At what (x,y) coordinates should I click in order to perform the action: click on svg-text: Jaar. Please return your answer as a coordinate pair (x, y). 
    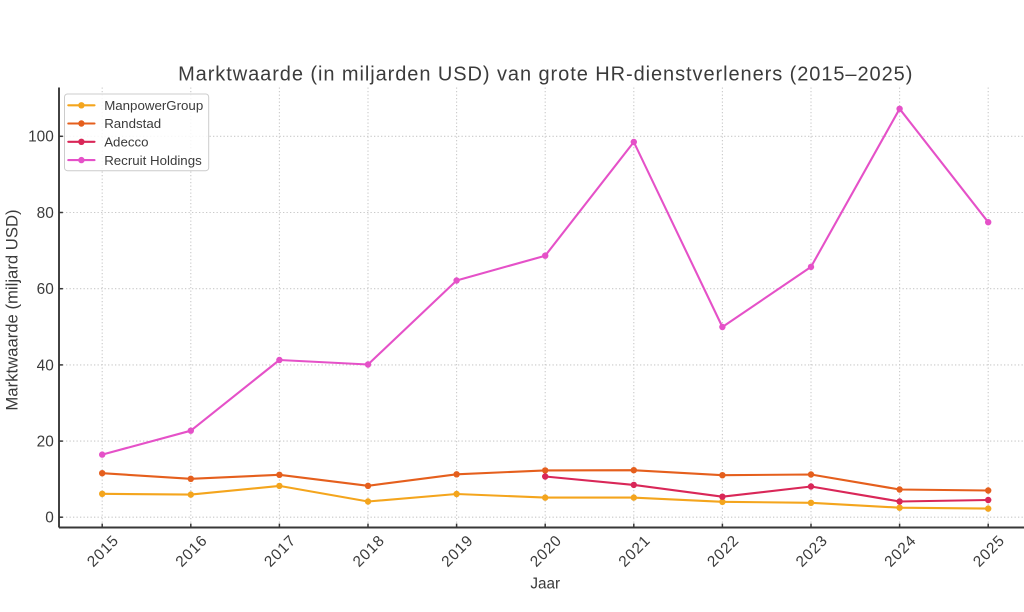
    Looking at the image, I should click on (545, 584).